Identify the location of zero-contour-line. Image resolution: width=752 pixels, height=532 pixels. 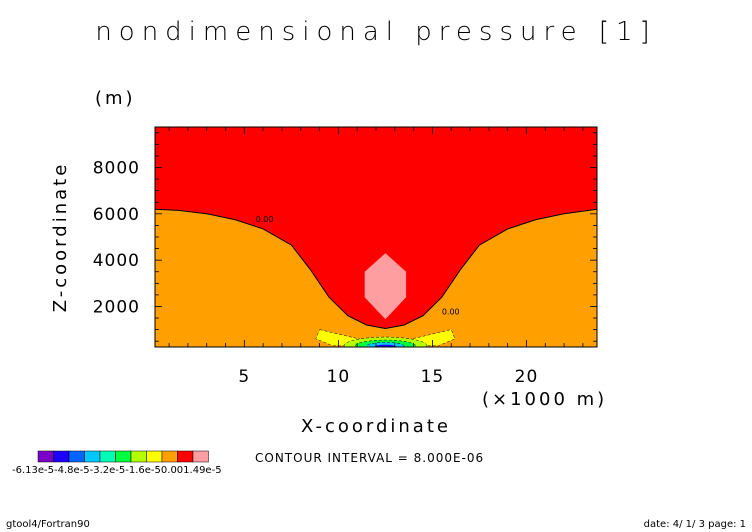
(376, 269).